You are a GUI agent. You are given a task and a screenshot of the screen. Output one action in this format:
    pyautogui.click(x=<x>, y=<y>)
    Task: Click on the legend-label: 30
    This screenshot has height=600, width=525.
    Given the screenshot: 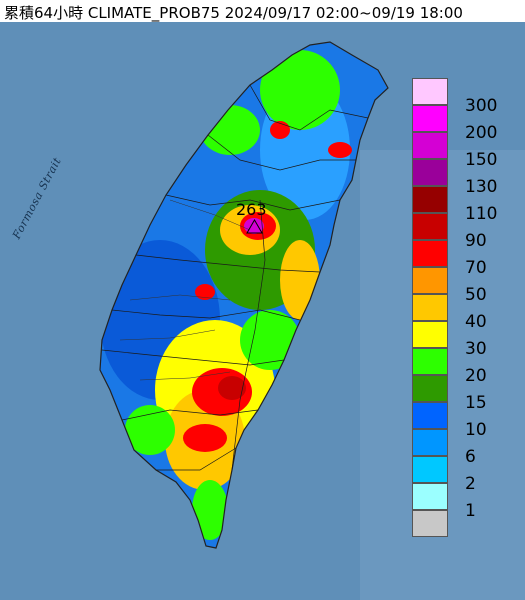 What is the action you would take?
    pyautogui.click(x=476, y=349)
    